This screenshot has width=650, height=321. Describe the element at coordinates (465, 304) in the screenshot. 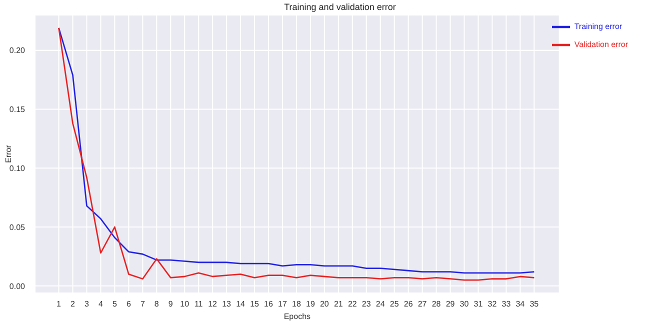

I see `x-tick-label: 30` at that location.